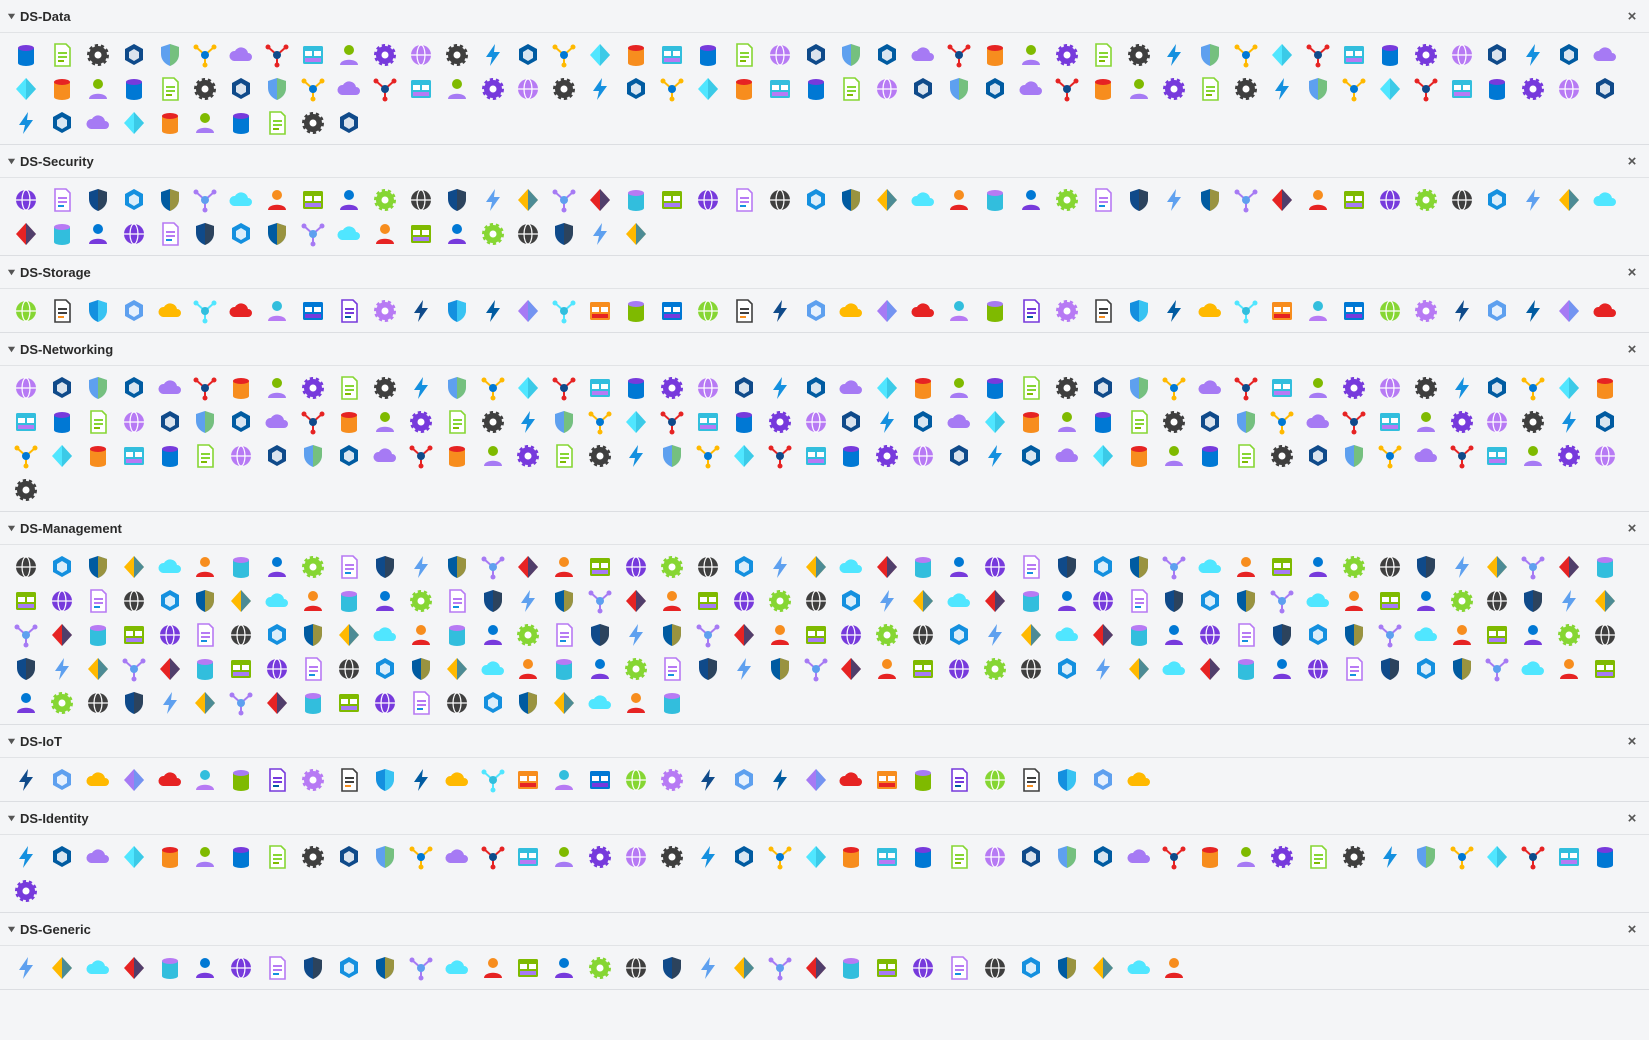 The height and width of the screenshot is (1040, 1649). Describe the element at coordinates (1632, 528) in the screenshot. I see `close-icon: ×` at that location.